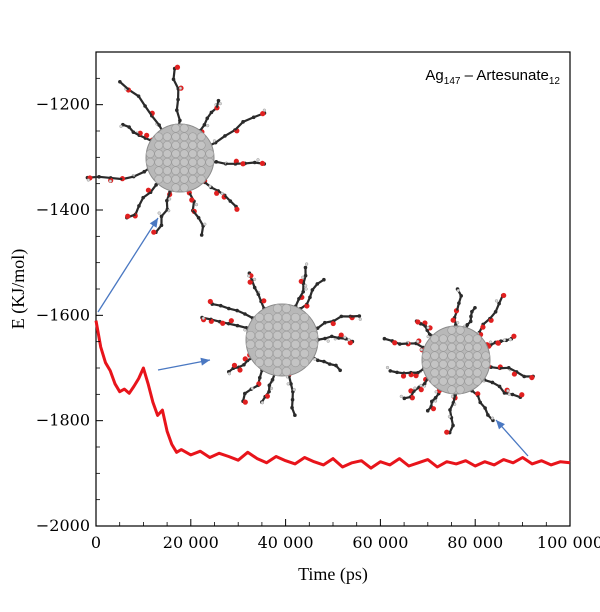 The image size is (600, 612). What do you see at coordinates (63, 104) in the screenshot?
I see `y-tick-label: −1200` at bounding box center [63, 104].